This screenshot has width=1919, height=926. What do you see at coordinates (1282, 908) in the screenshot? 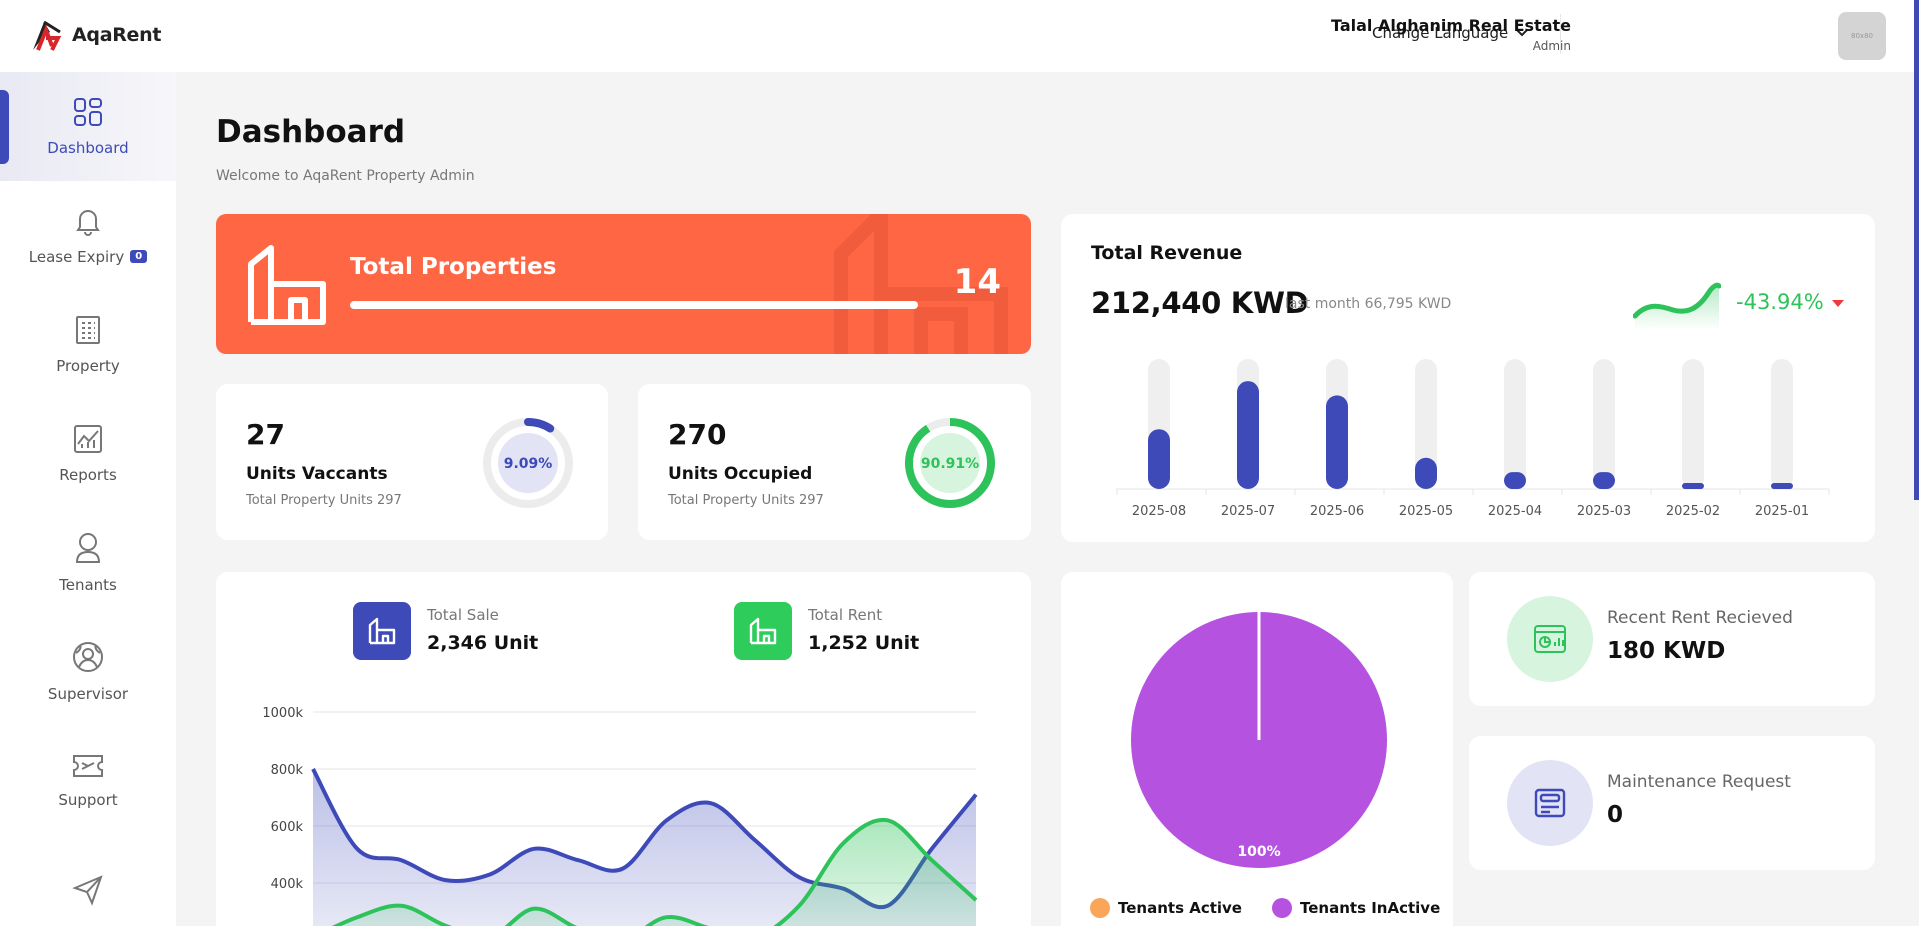
I see `legend-dot-inactive` at bounding box center [1282, 908].